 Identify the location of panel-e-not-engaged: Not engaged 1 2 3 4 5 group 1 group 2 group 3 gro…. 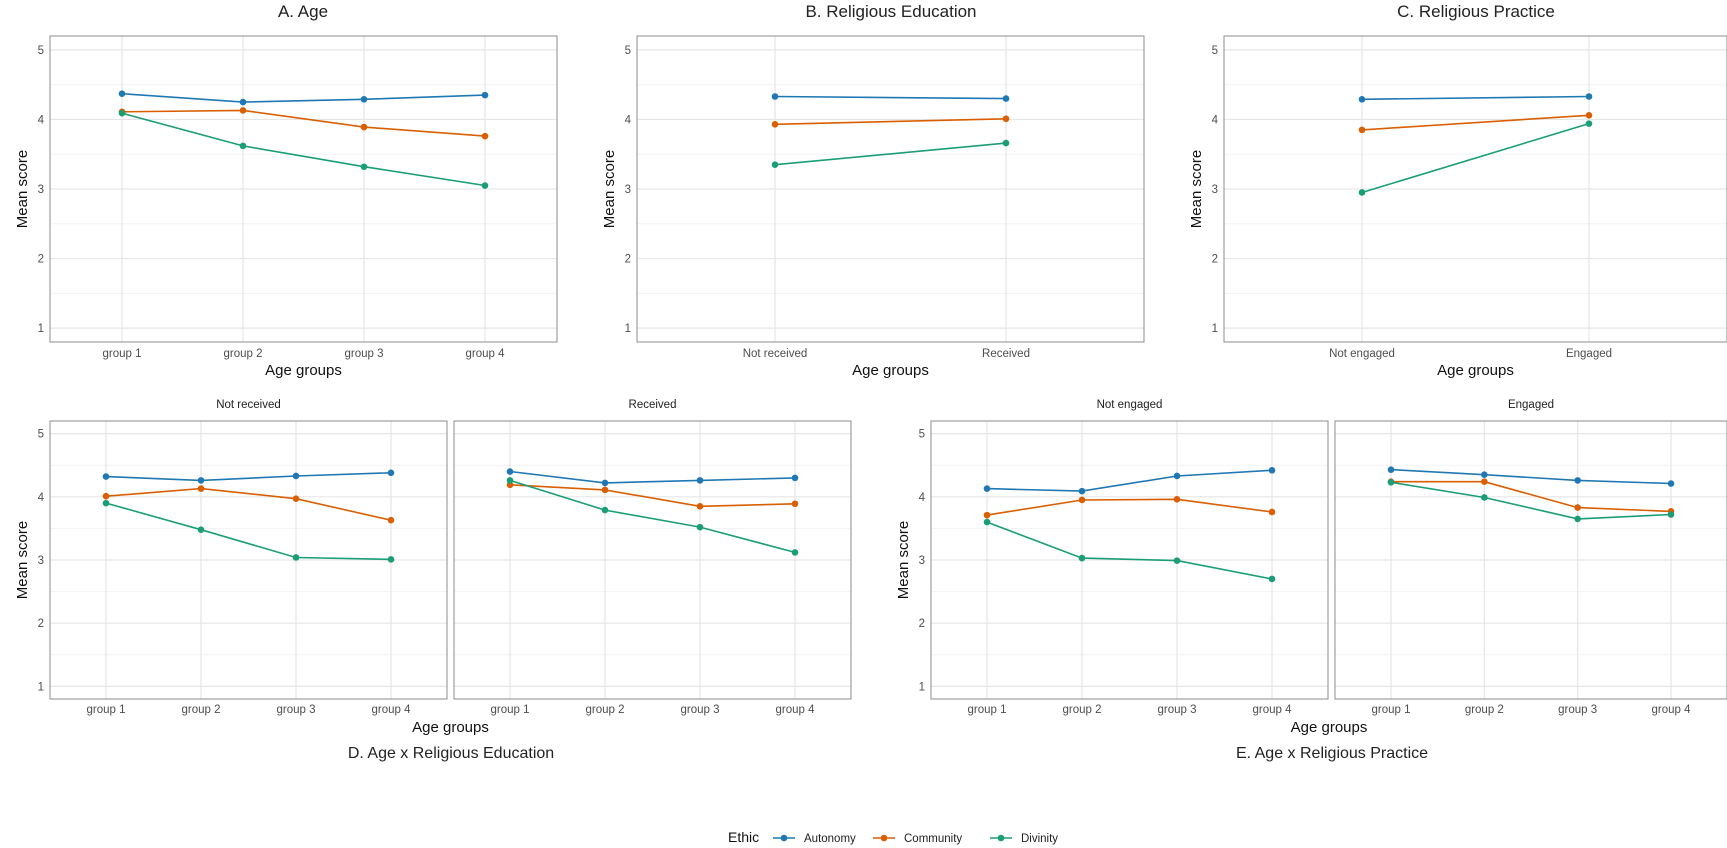
(1124, 557).